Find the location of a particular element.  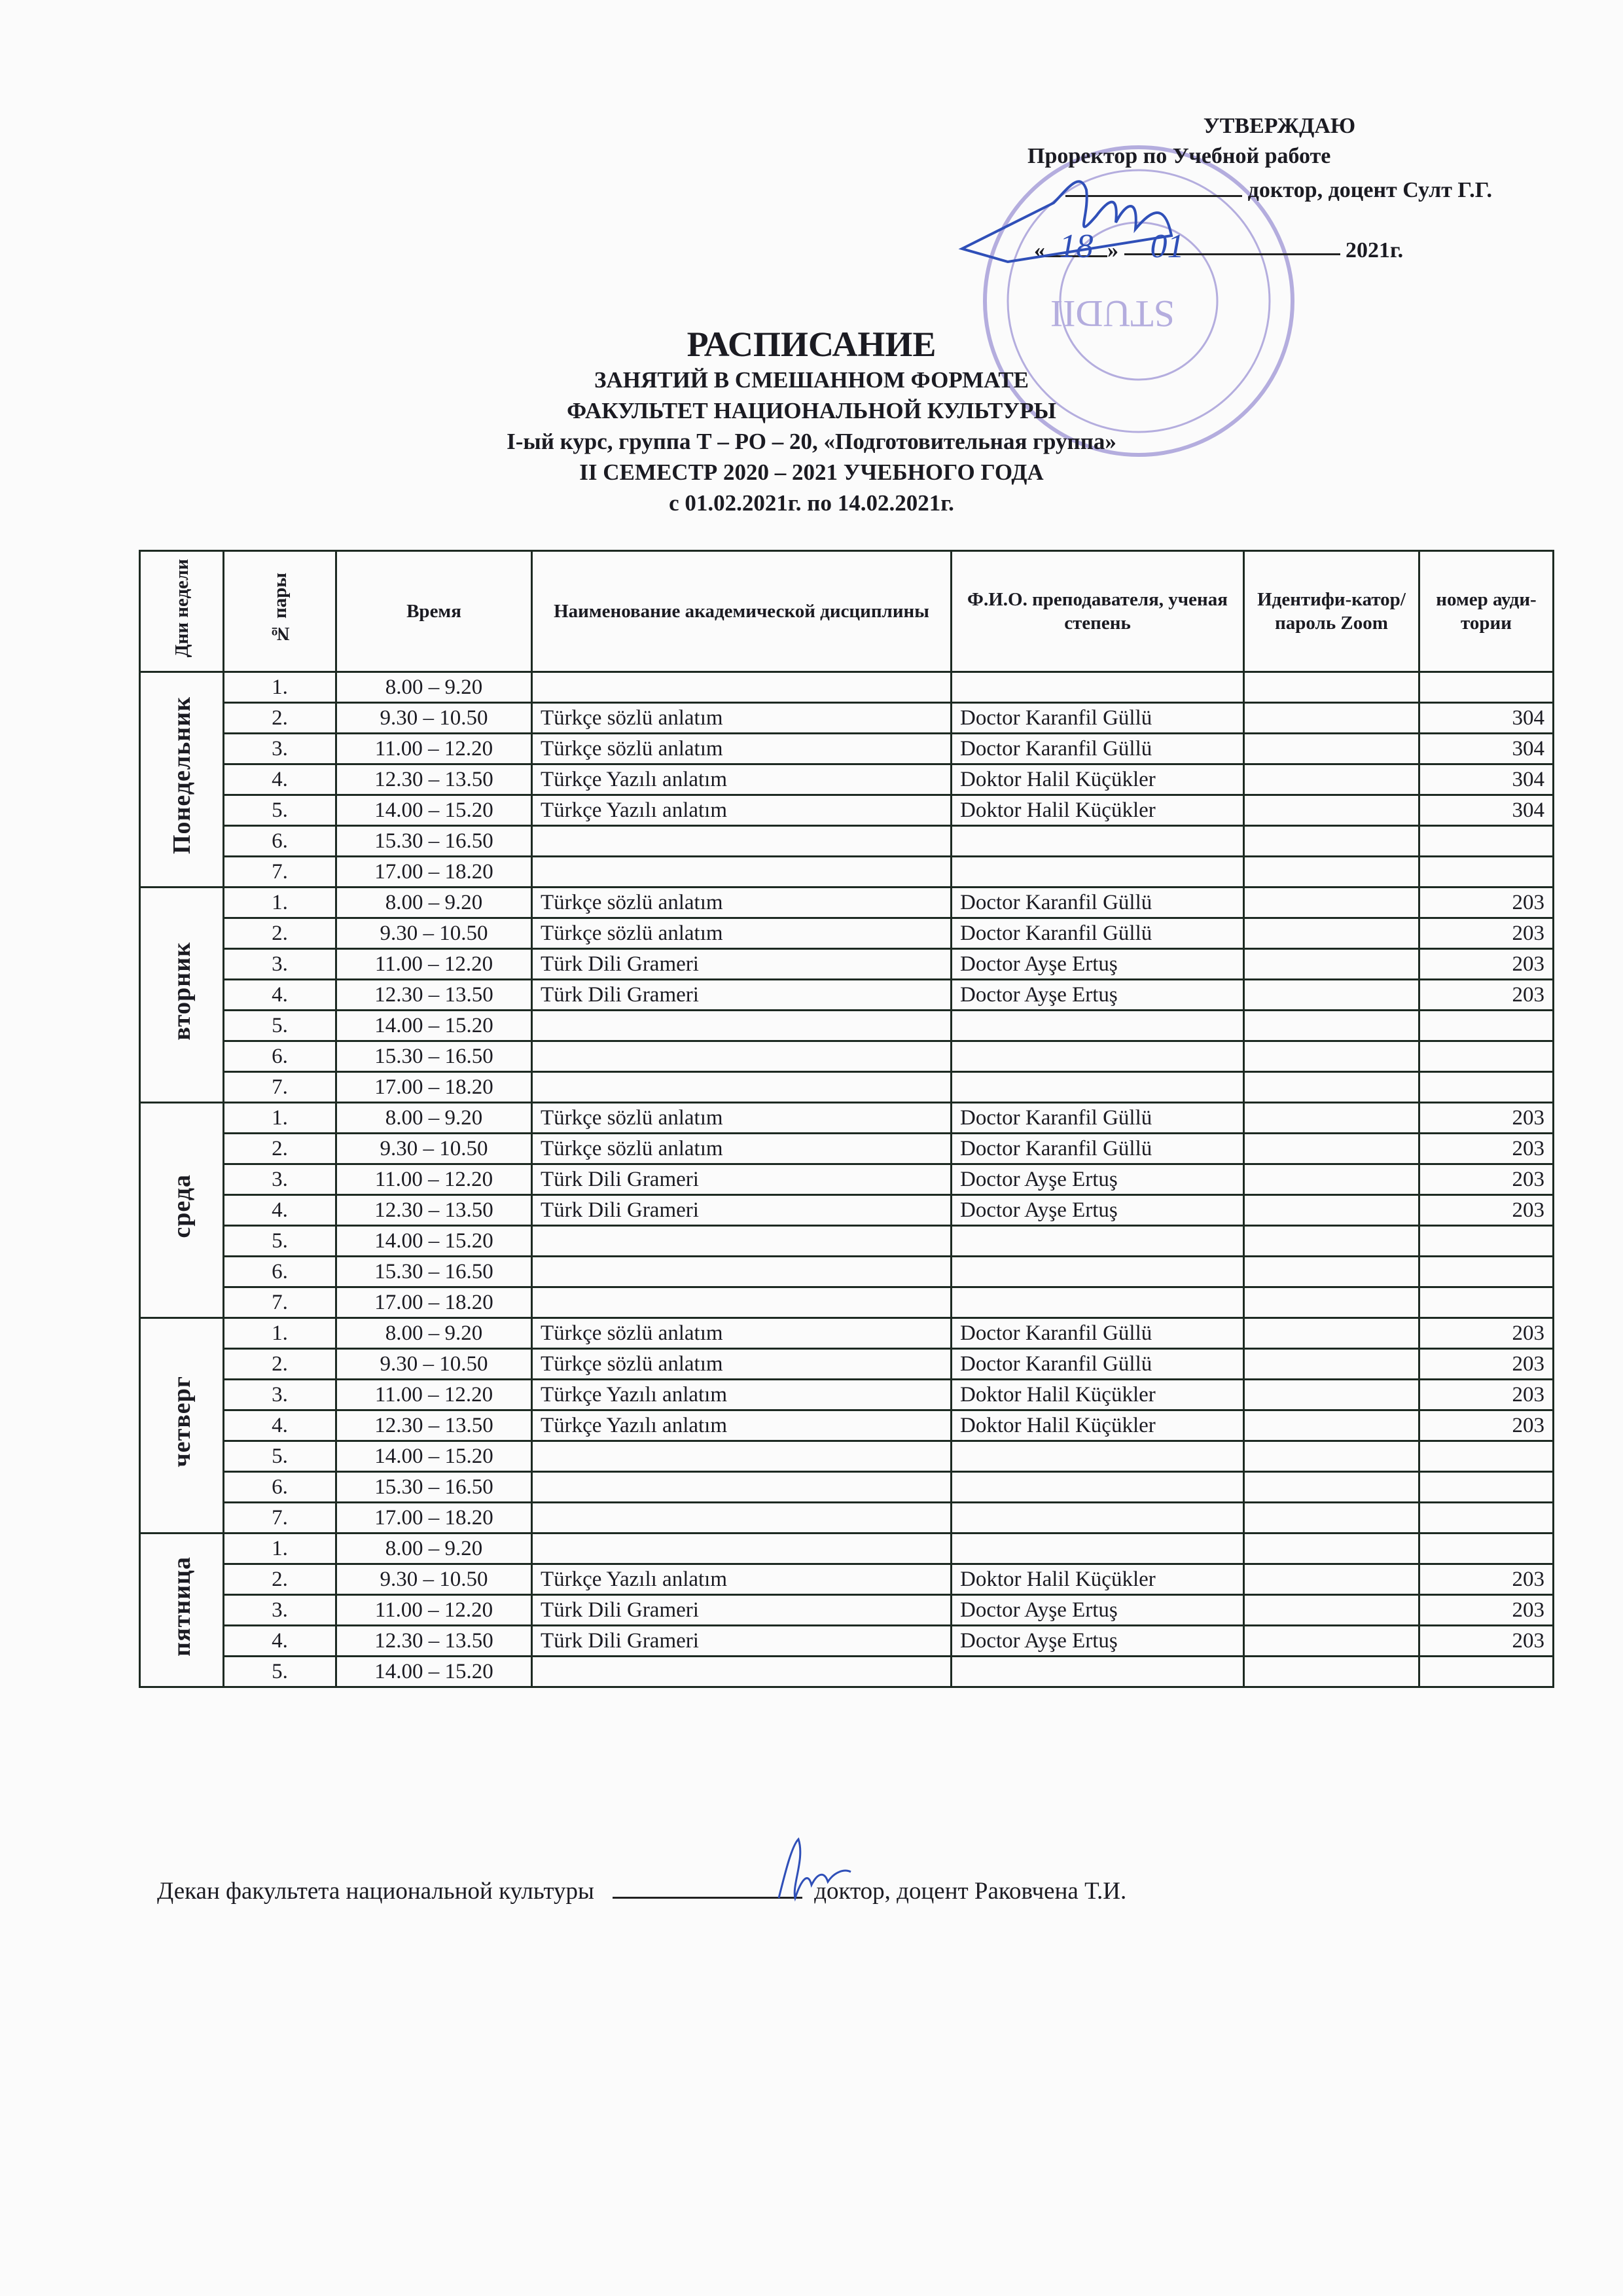

time-cell: 9.30 – 10.50 is located at coordinates (434, 1579).